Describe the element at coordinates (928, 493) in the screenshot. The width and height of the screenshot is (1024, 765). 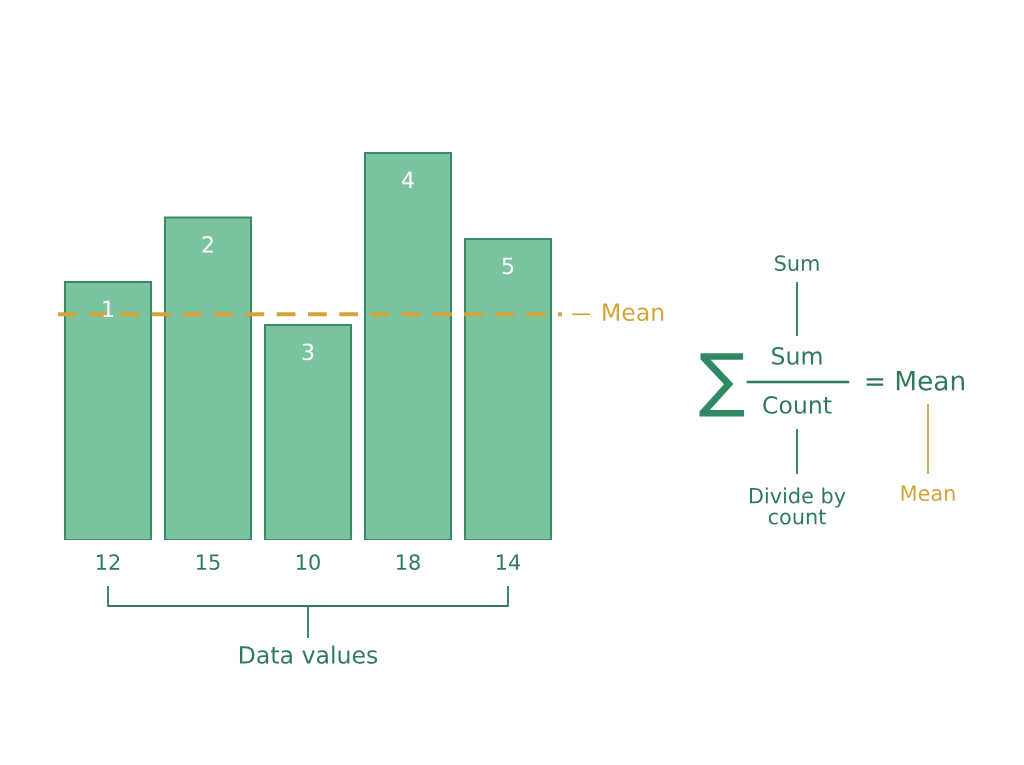
I see `text: Mean` at that location.